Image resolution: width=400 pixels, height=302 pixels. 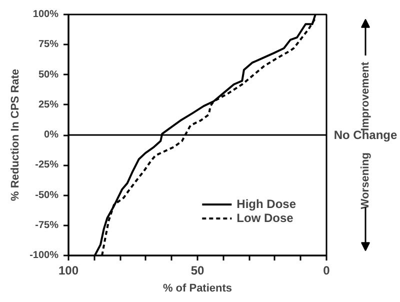 What do you see at coordinates (48, 44) in the screenshot?
I see `y-tick-label: 75%` at bounding box center [48, 44].